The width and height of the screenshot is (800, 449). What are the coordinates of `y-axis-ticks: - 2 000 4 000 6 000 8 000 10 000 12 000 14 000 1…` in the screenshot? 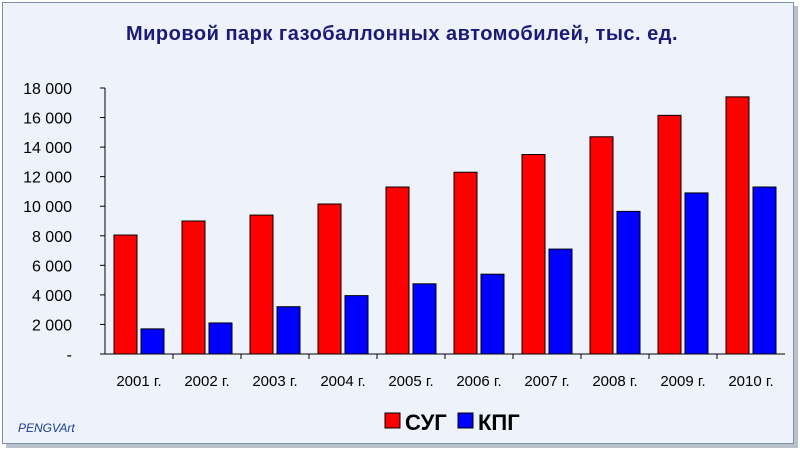 It's located at (64, 222).